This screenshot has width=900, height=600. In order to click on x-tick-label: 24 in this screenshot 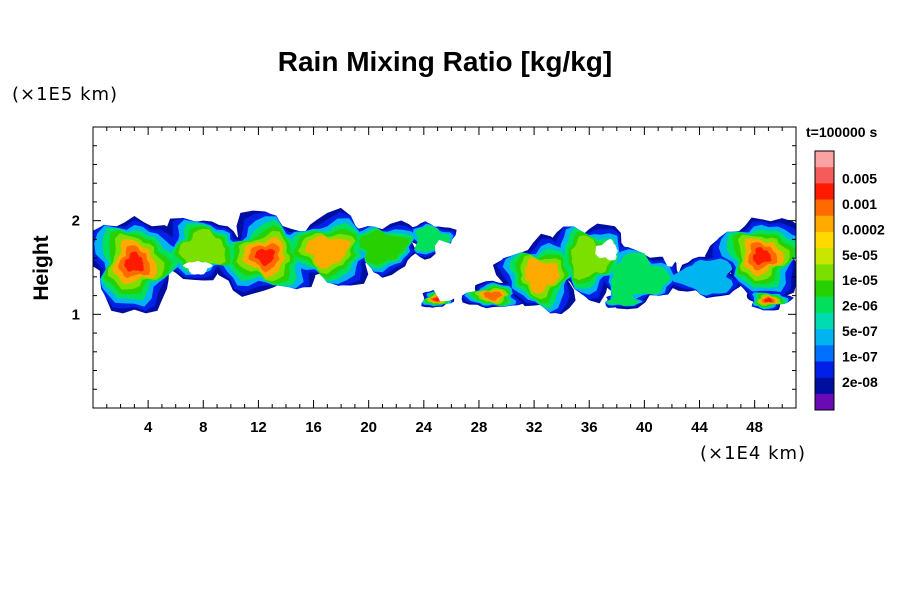, I will do `click(423, 427)`.